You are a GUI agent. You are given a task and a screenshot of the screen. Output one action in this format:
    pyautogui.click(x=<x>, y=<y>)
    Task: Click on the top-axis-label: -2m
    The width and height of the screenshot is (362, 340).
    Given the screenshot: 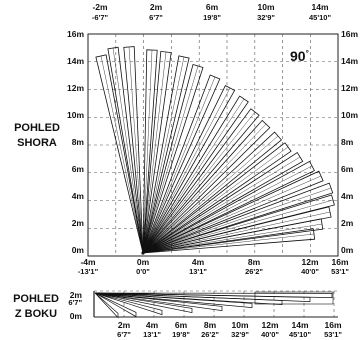 What is the action you would take?
    pyautogui.click(x=100, y=7)
    